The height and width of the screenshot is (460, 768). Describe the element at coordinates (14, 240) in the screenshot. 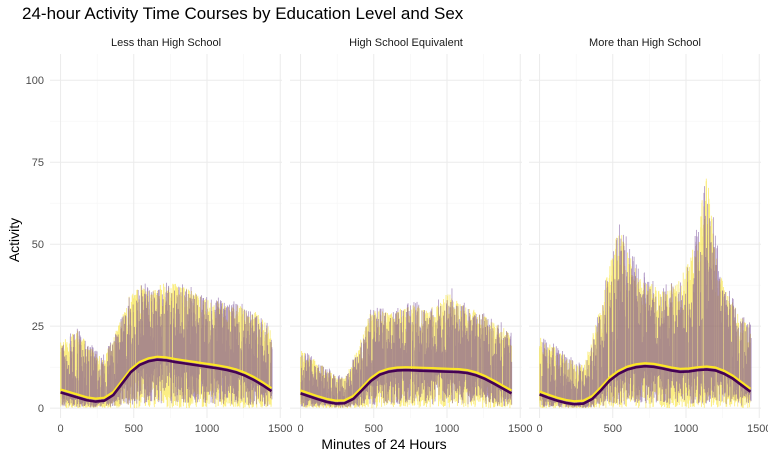

I see `y-axis-title: Activity` at that location.